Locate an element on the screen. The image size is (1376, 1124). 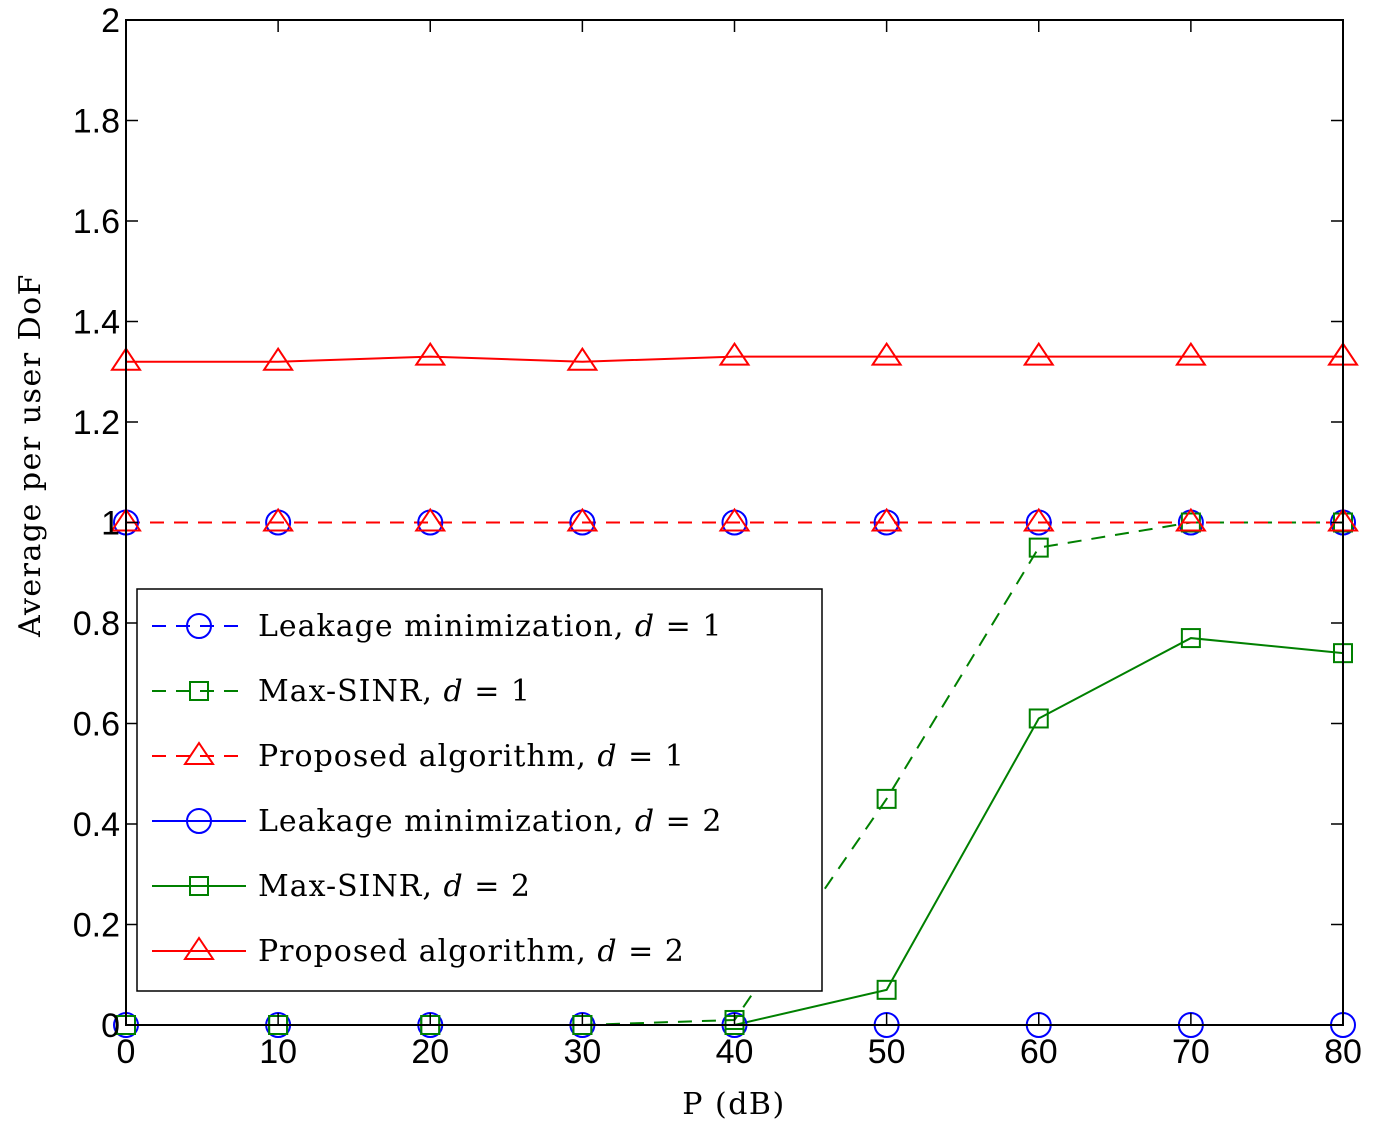
legend-label: Proposed algorithm, d = 1 is located at coordinates (471, 756).